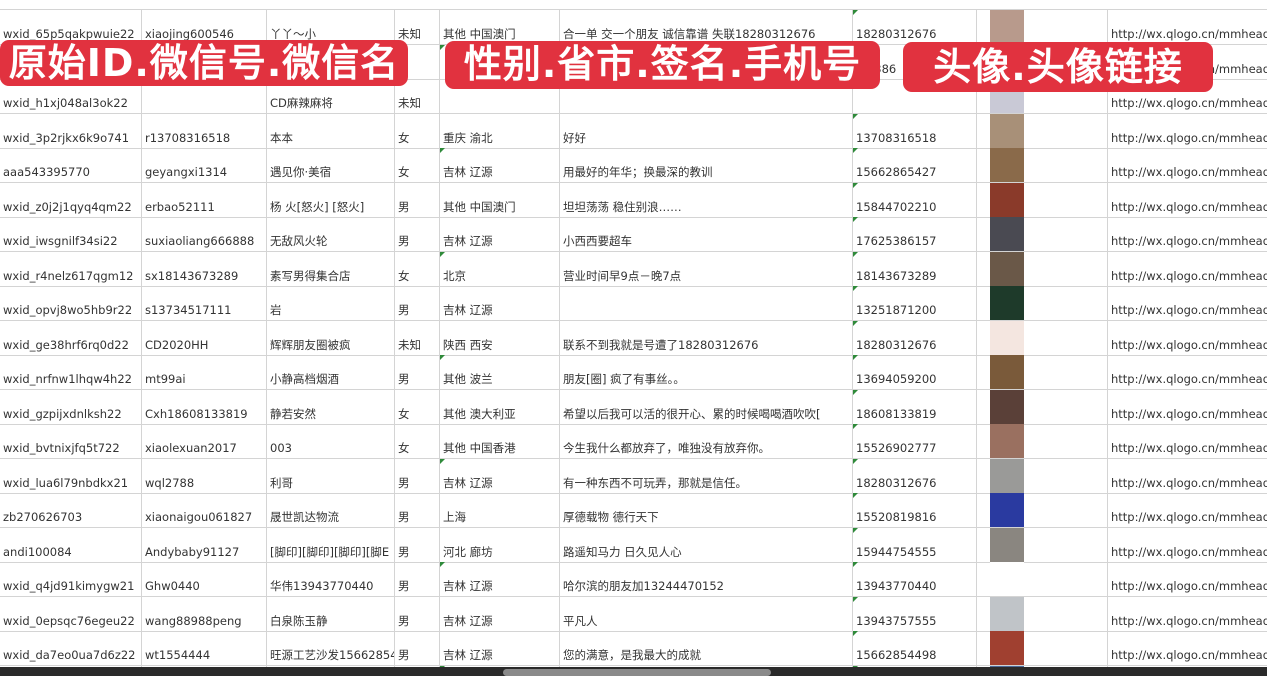 This screenshot has width=1267, height=676. What do you see at coordinates (706, 648) in the screenshot?
I see `signature-cell: 您的满意，是我最大的成就` at bounding box center [706, 648].